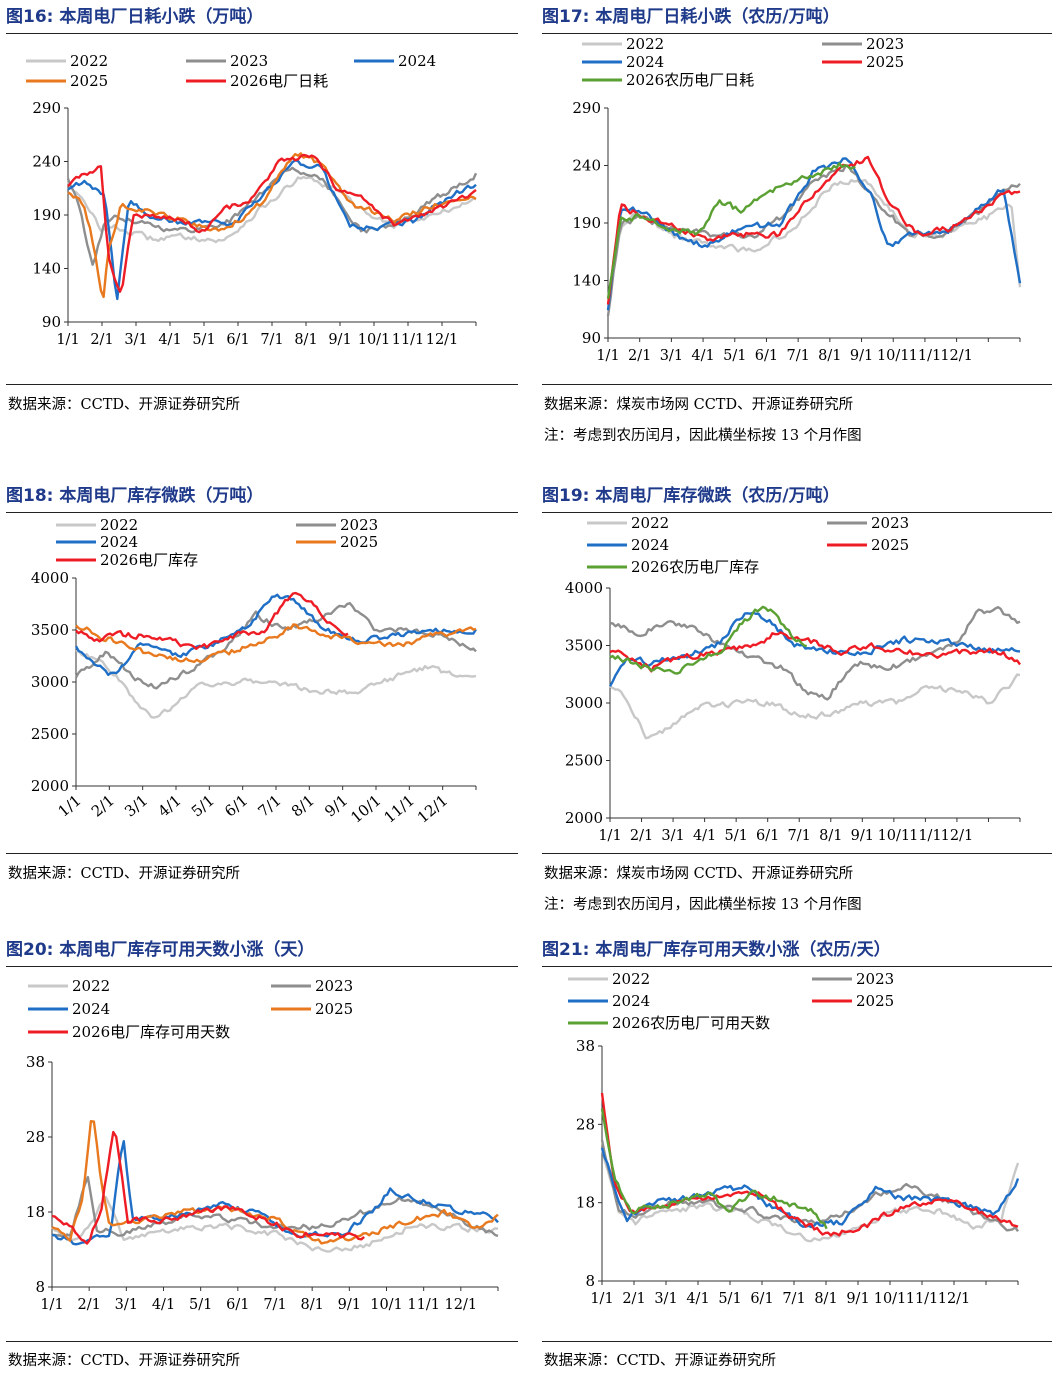 The image size is (1058, 1373). What do you see at coordinates (590, 1281) in the screenshot?
I see `y-tick-label: 8` at bounding box center [590, 1281].